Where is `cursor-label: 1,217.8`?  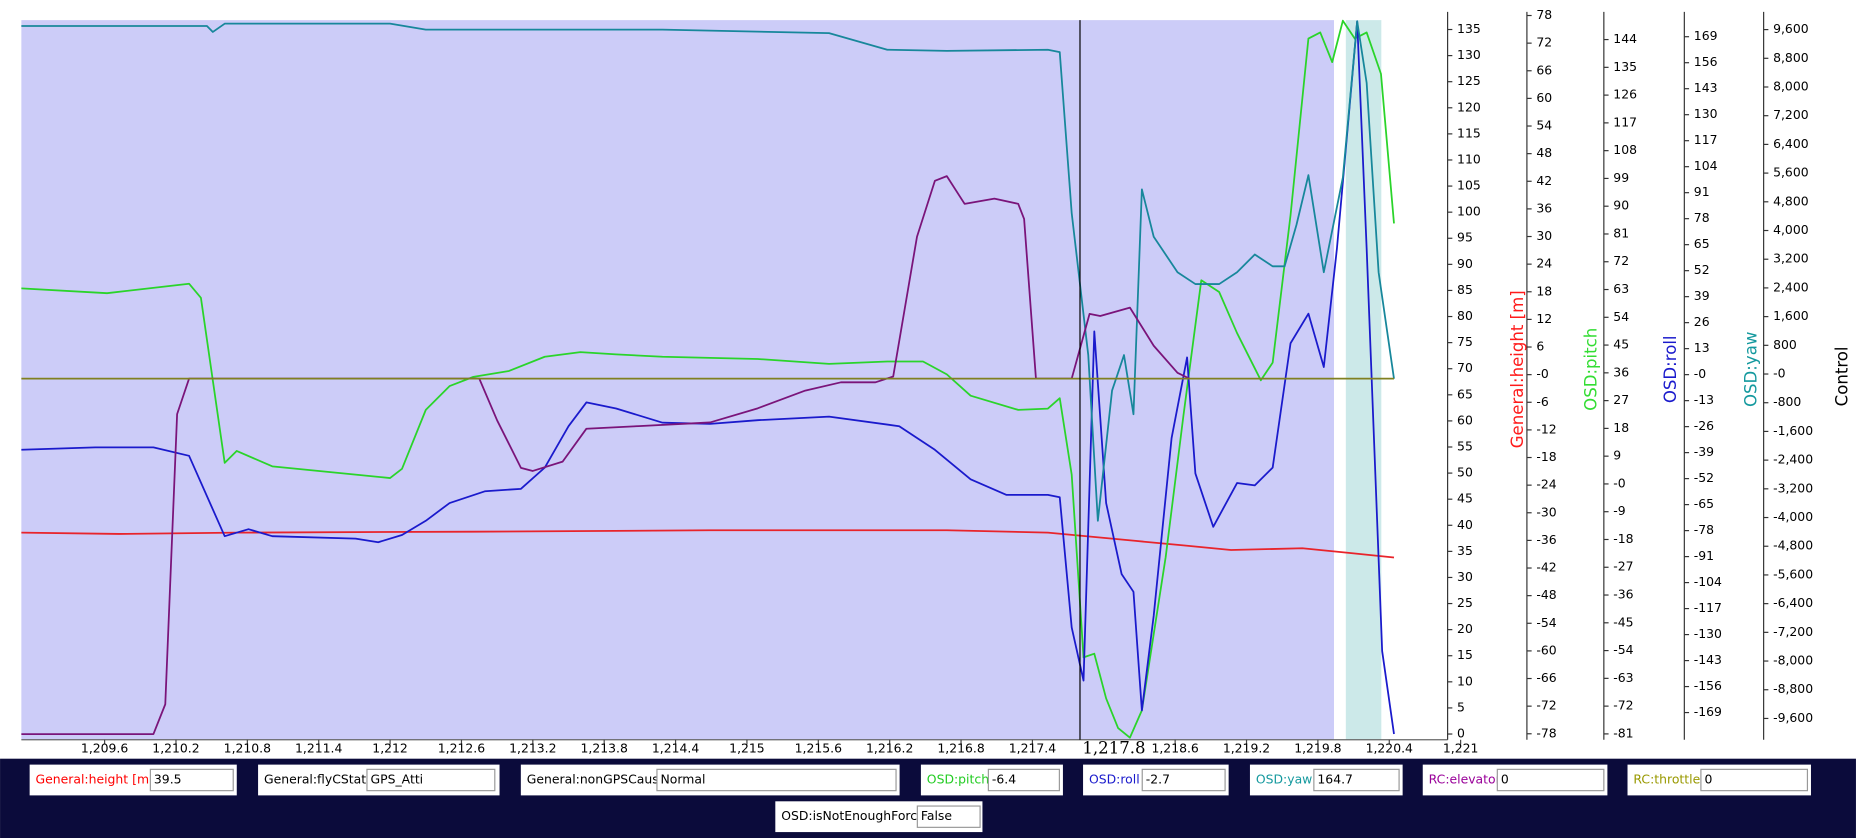 cursor-label: 1,217.8 is located at coordinates (1113, 748).